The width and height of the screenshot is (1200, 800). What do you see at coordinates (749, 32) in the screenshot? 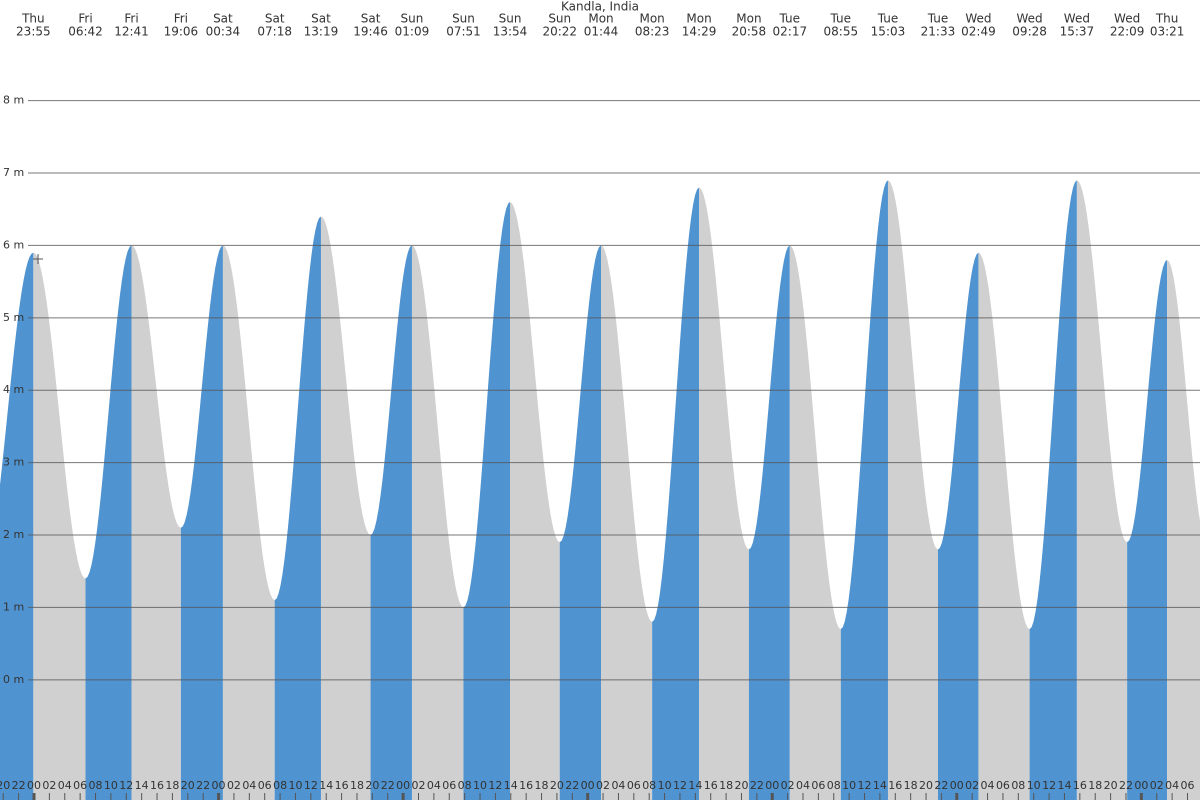
I see `extreme-time: 20:58` at bounding box center [749, 32].